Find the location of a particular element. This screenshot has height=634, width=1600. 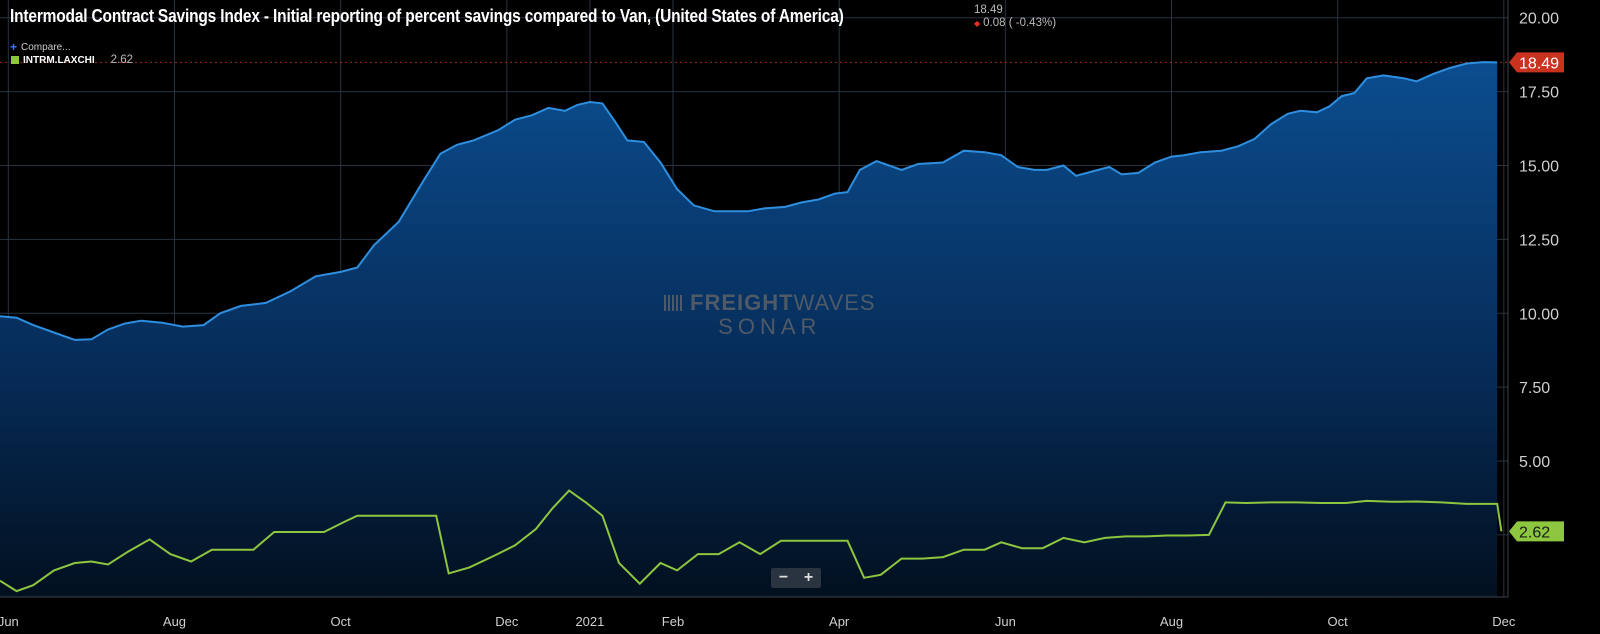

x-tick-label: Feb is located at coordinates (673, 621).